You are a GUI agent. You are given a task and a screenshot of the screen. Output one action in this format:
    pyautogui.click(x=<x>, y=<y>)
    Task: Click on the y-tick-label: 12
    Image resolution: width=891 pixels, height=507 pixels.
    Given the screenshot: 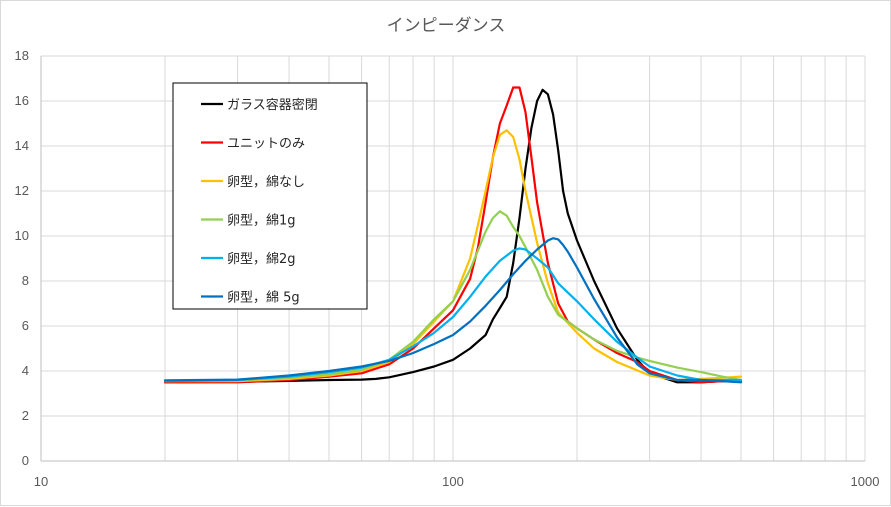 What is the action you would take?
    pyautogui.click(x=22, y=190)
    